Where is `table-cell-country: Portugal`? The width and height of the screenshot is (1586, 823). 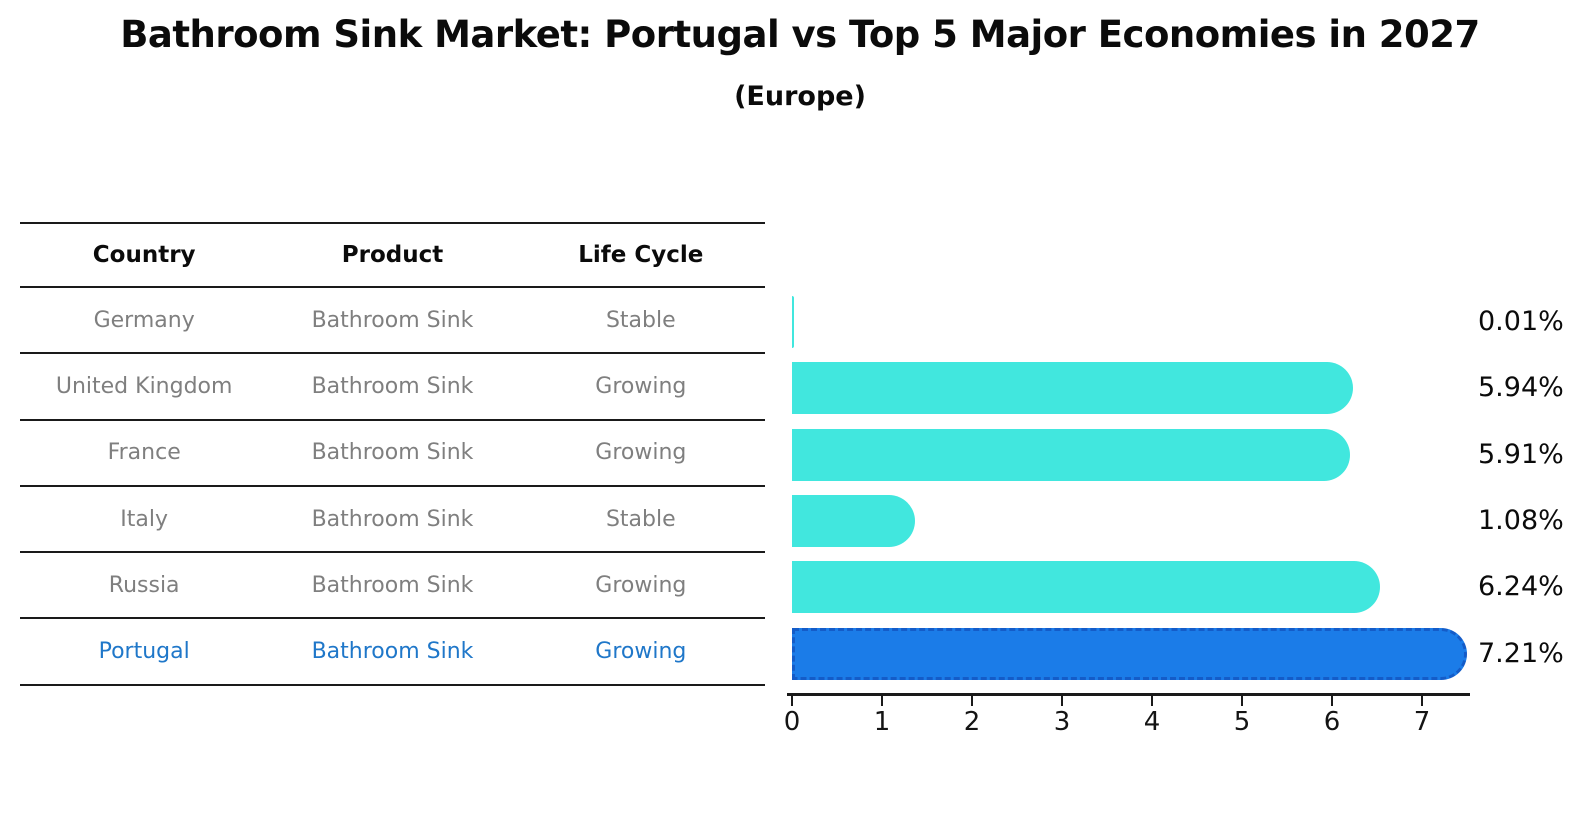 table-cell-country: Portugal is located at coordinates (144, 652).